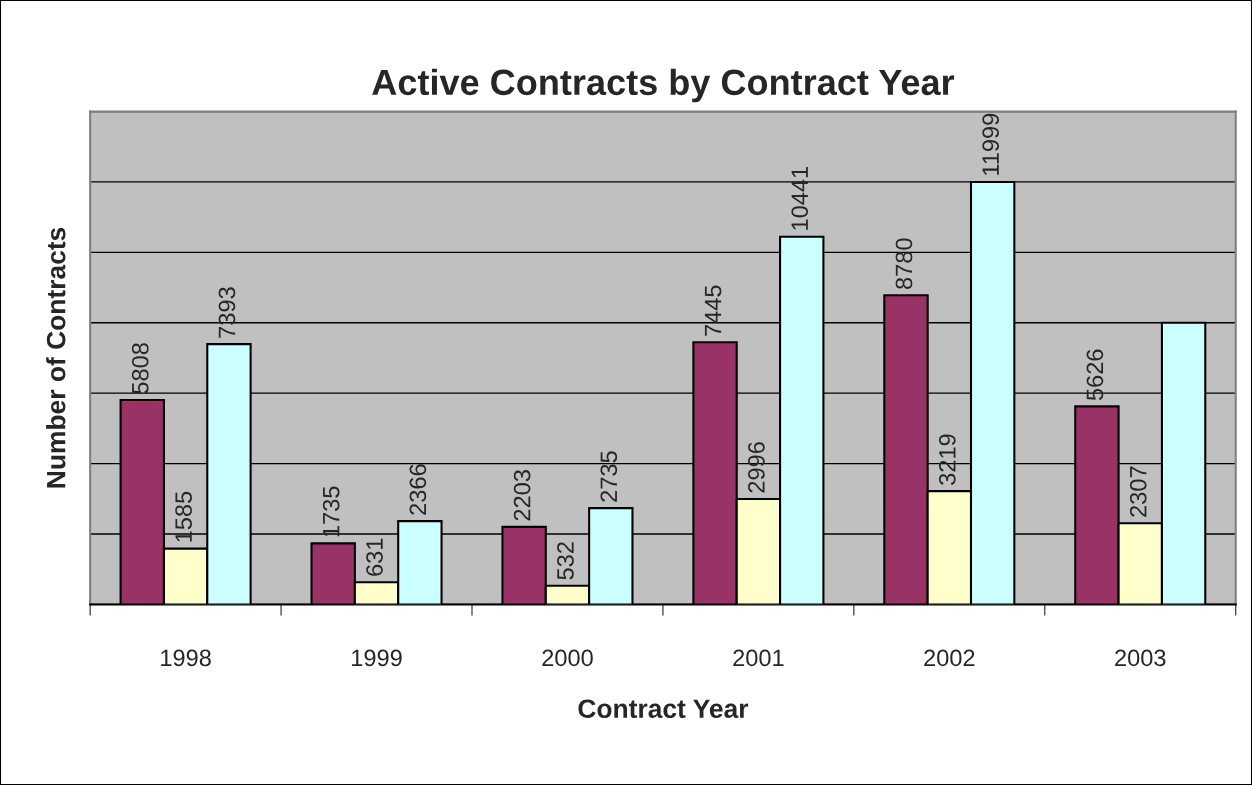 This screenshot has width=1252, height=785. I want to click on data-label: 2307, so click(1138, 491).